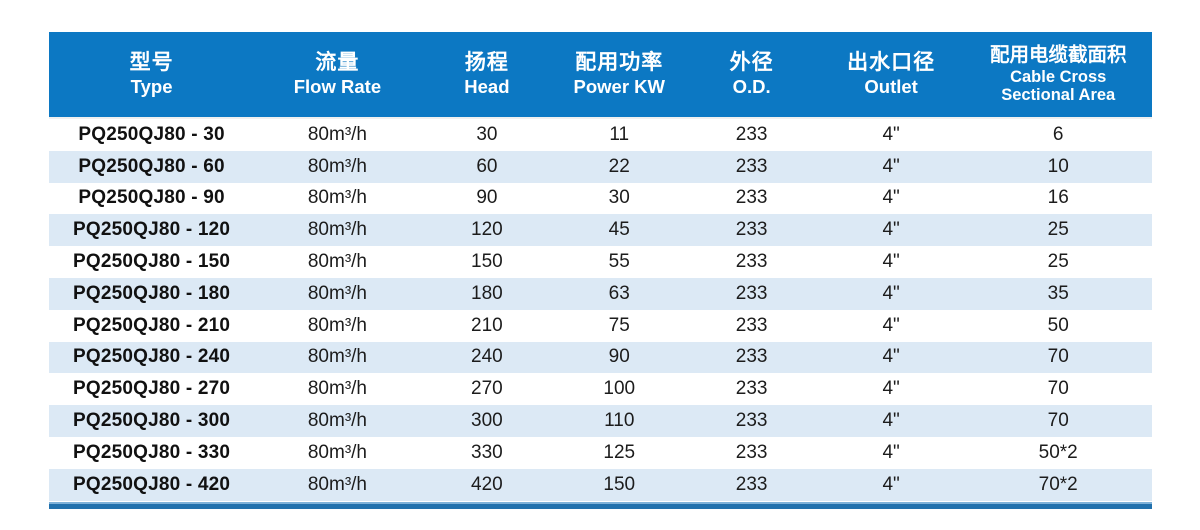 The height and width of the screenshot is (530, 1200). Describe the element at coordinates (619, 230) in the screenshot. I see `table-cell-power: 45` at that location.